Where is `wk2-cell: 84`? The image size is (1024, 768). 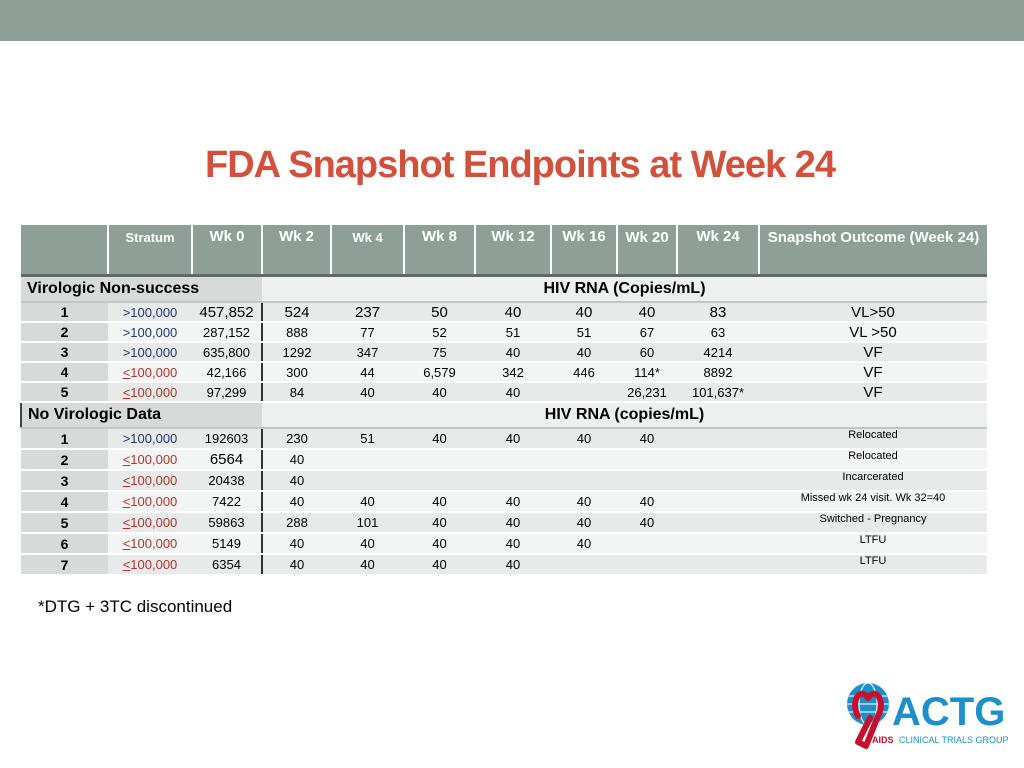
wk2-cell: 84 is located at coordinates (296, 392).